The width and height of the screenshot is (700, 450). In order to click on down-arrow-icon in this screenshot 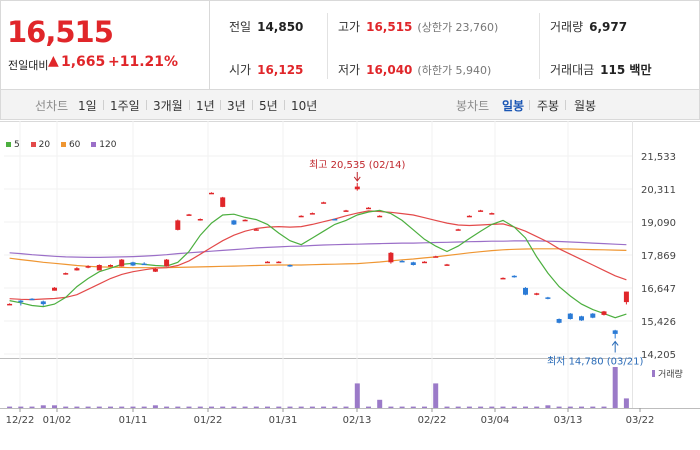, I will do `click(357, 176)`.